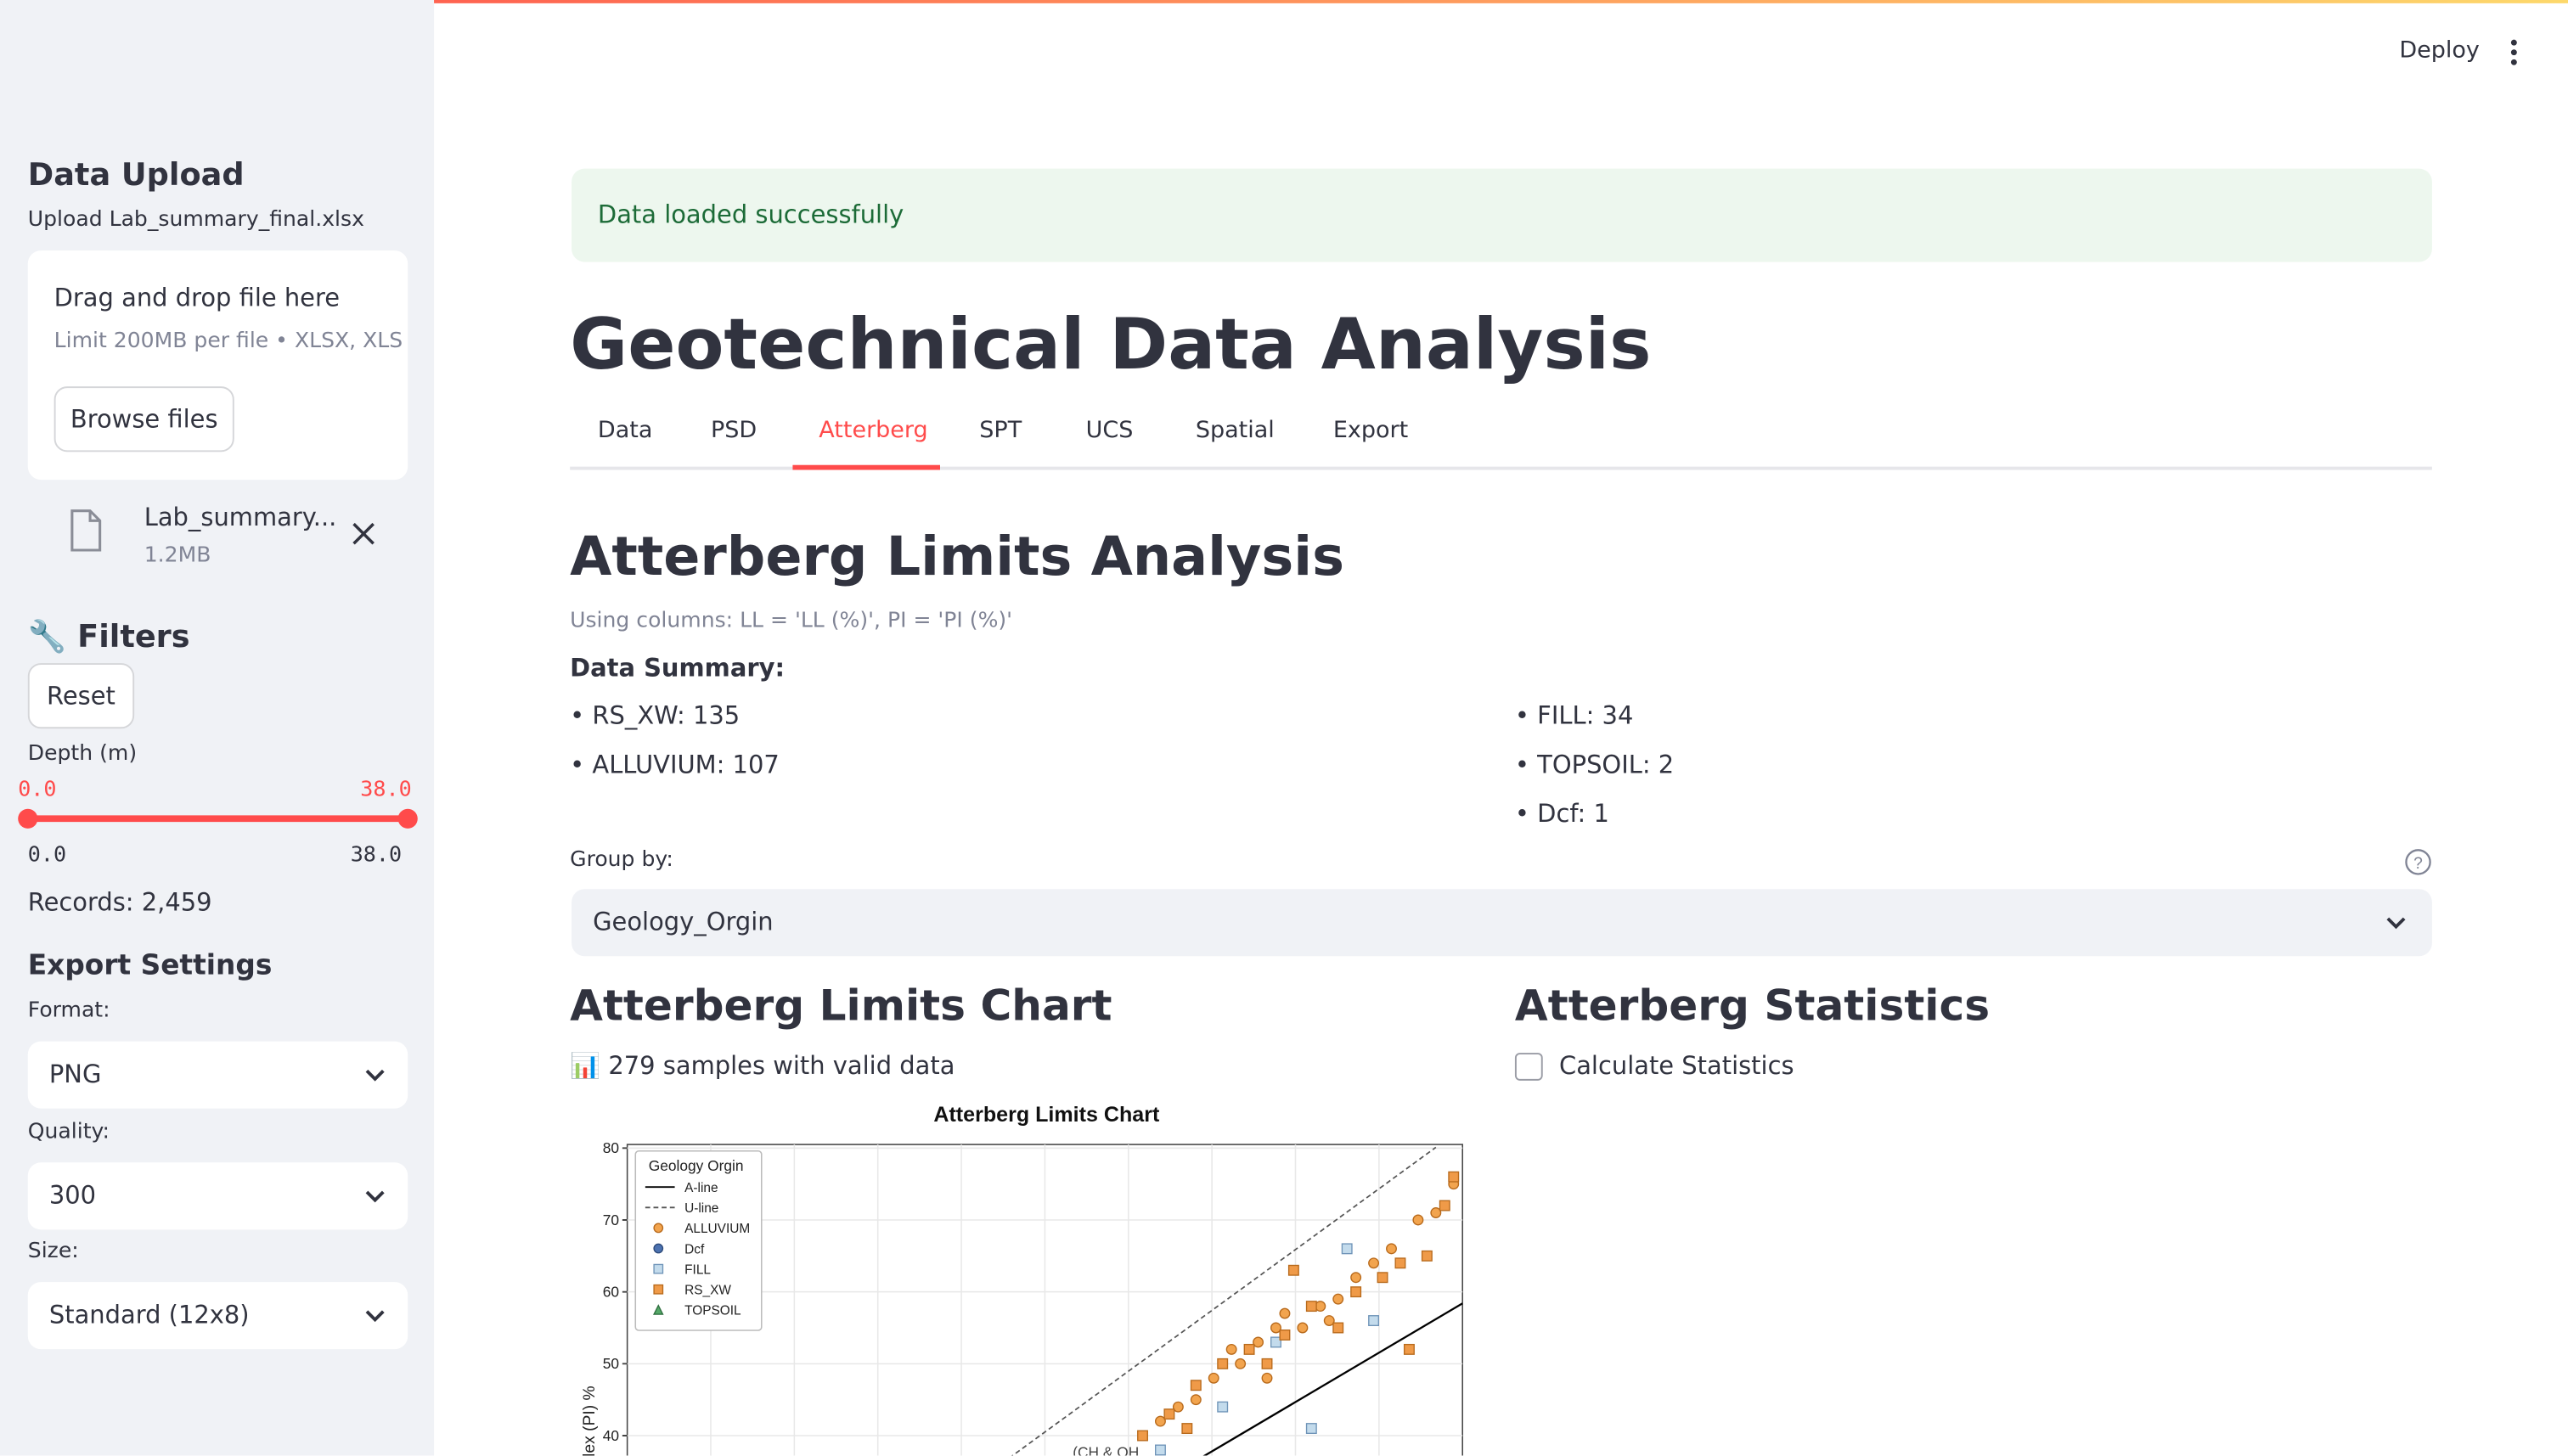  I want to click on file-icon, so click(86, 530).